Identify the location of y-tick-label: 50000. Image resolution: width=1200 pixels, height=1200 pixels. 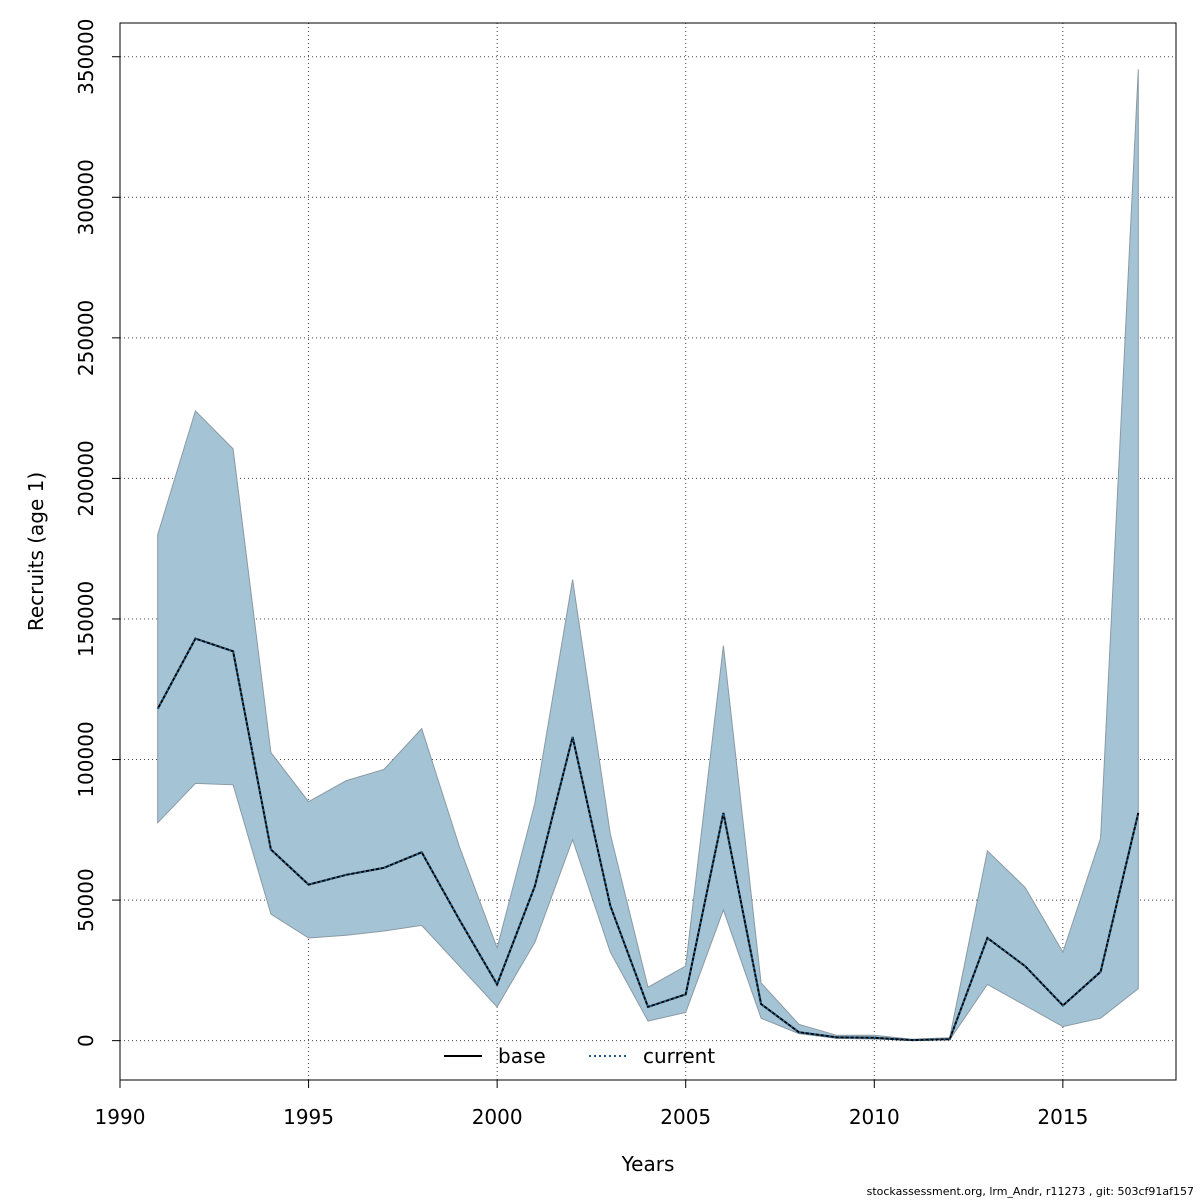
(86, 900).